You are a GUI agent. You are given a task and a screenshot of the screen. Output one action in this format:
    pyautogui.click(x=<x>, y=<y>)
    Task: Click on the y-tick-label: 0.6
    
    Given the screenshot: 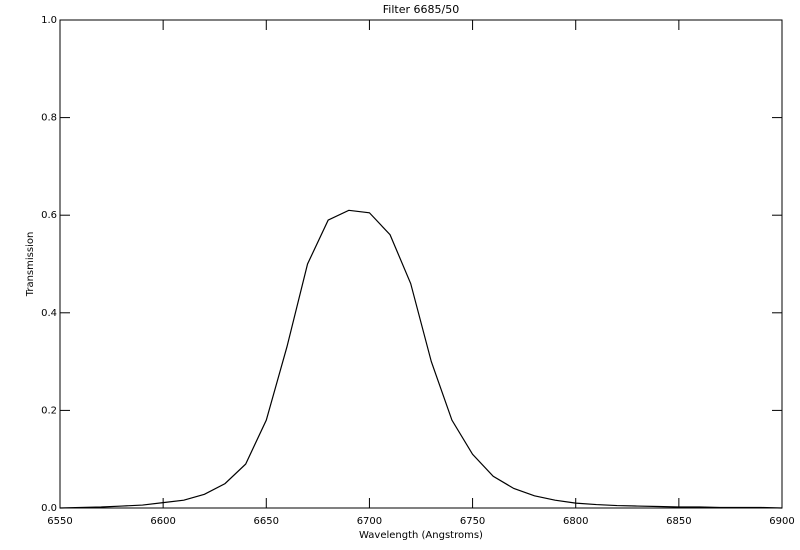 What is the action you would take?
    pyautogui.click(x=49, y=215)
    